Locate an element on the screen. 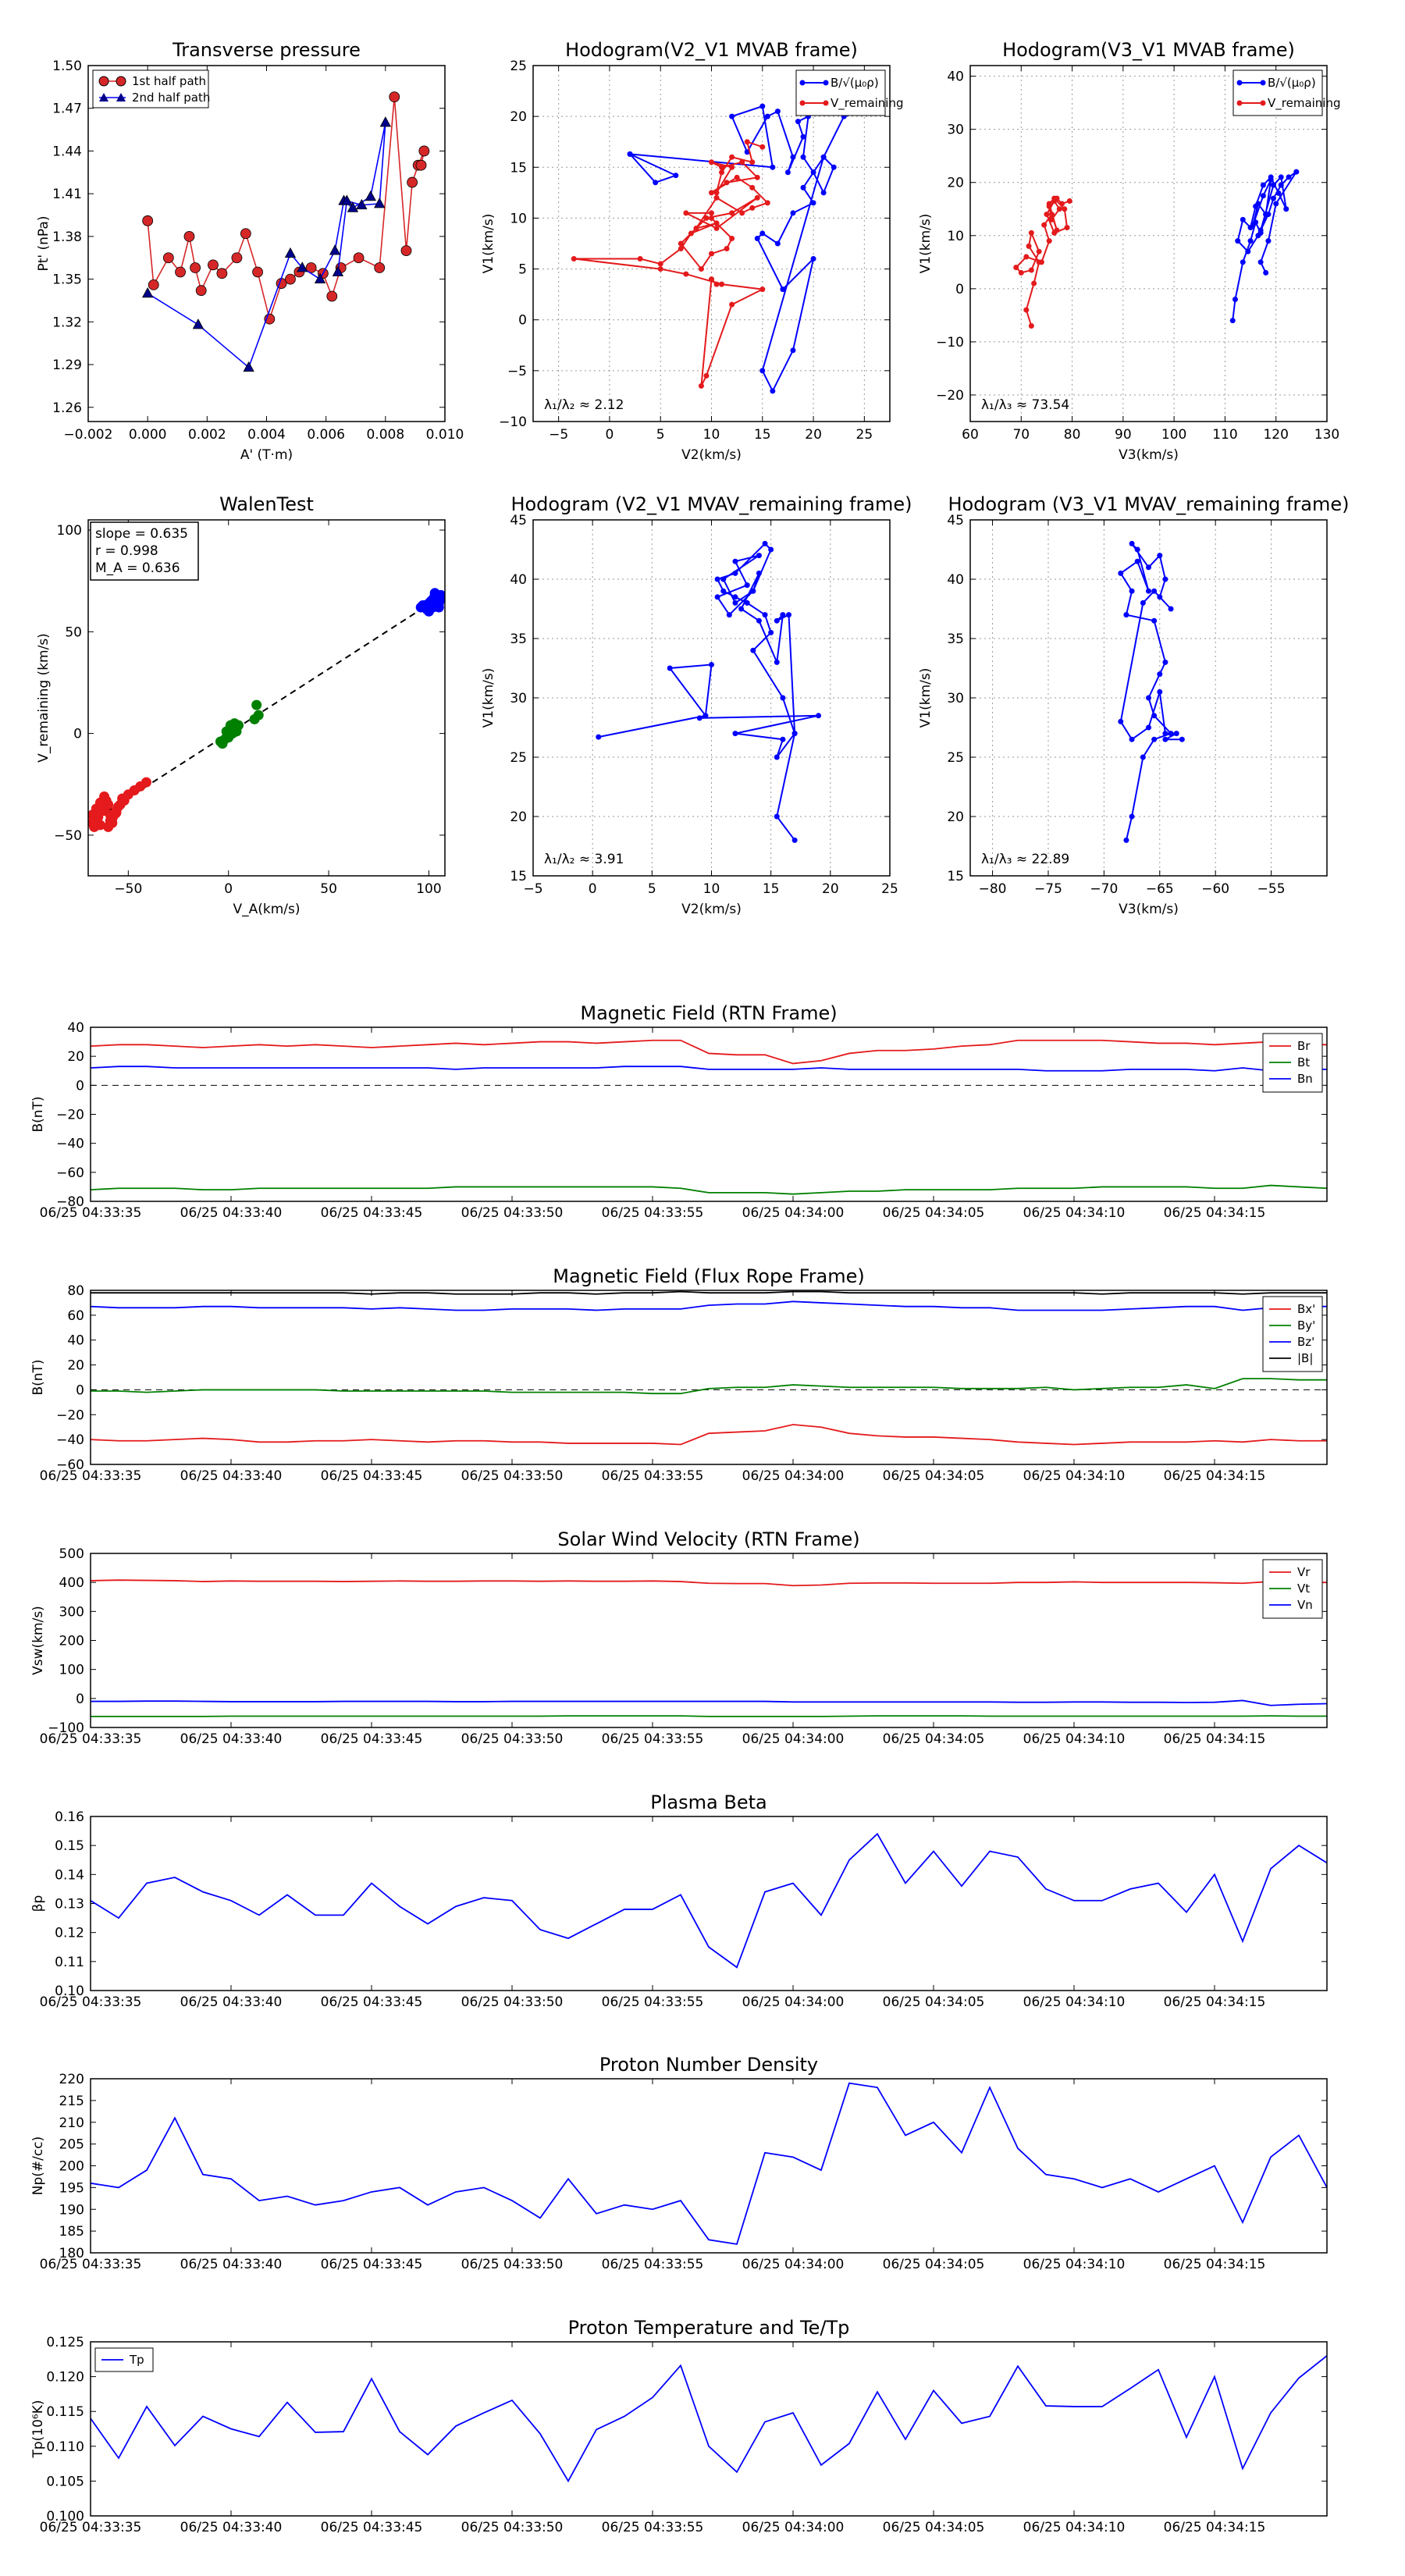  y-tick-label: 0 is located at coordinates (77, 734).